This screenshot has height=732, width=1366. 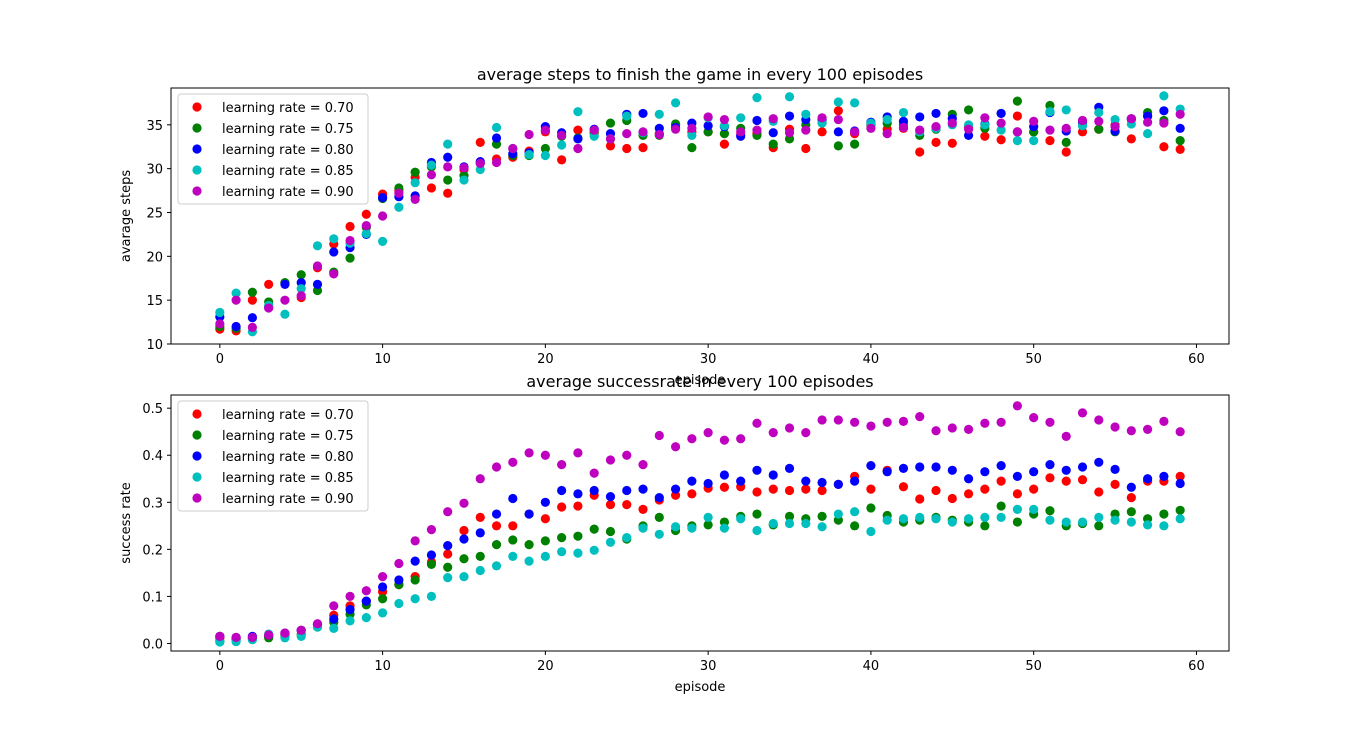 I want to click on legend-label: learning rate = 0.75, so click(x=288, y=436).